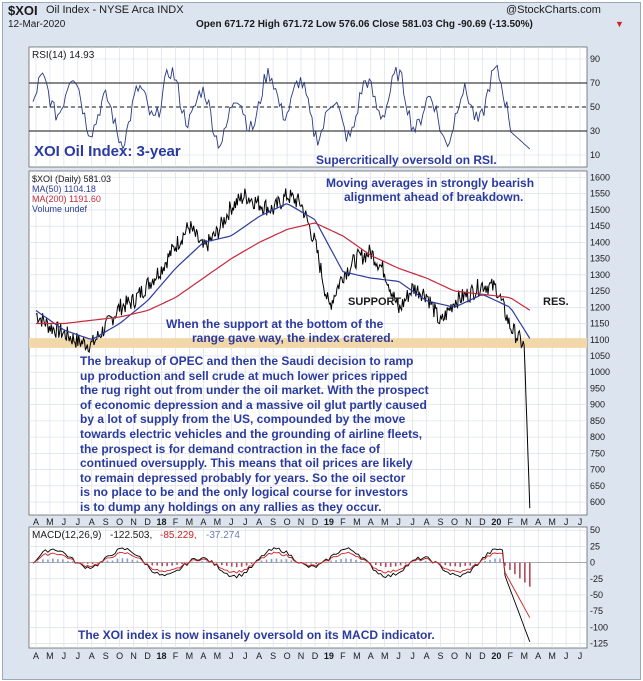 This screenshot has width=643, height=681. Describe the element at coordinates (64, 189) in the screenshot. I see `ma50-legend: MA(50) 1104.18` at that location.